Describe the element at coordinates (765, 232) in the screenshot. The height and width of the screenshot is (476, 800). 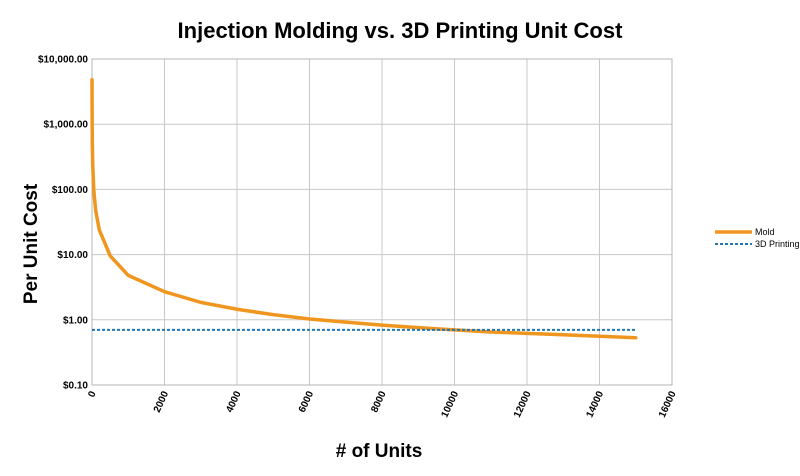
I see `legend-label: Mold` at that location.